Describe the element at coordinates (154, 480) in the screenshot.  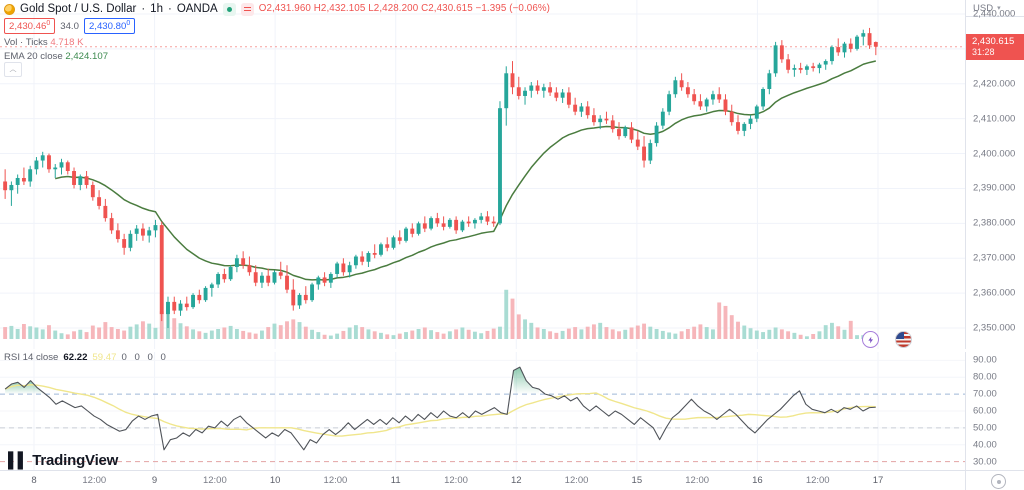
I see `time-tick-label: 9` at that location.